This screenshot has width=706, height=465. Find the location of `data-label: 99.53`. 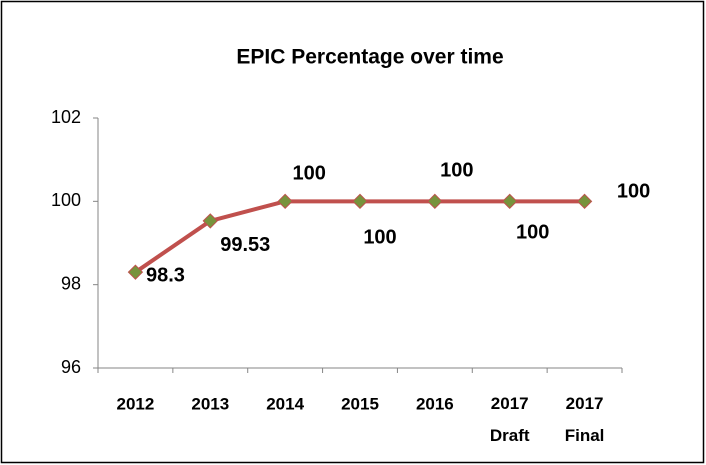

data-label: 99.53 is located at coordinates (245, 245).